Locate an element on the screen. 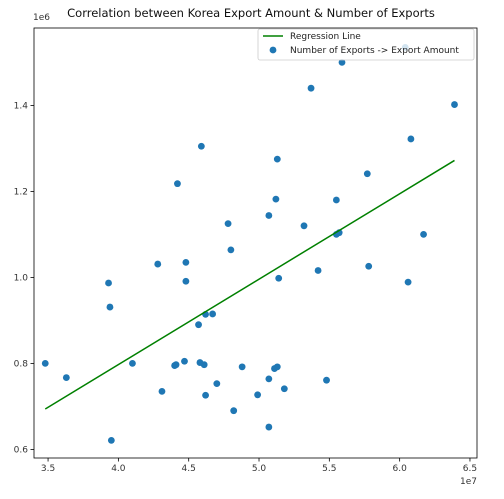 The height and width of the screenshot is (499, 504). legend-label-regression: Regression Line is located at coordinates (325, 37).